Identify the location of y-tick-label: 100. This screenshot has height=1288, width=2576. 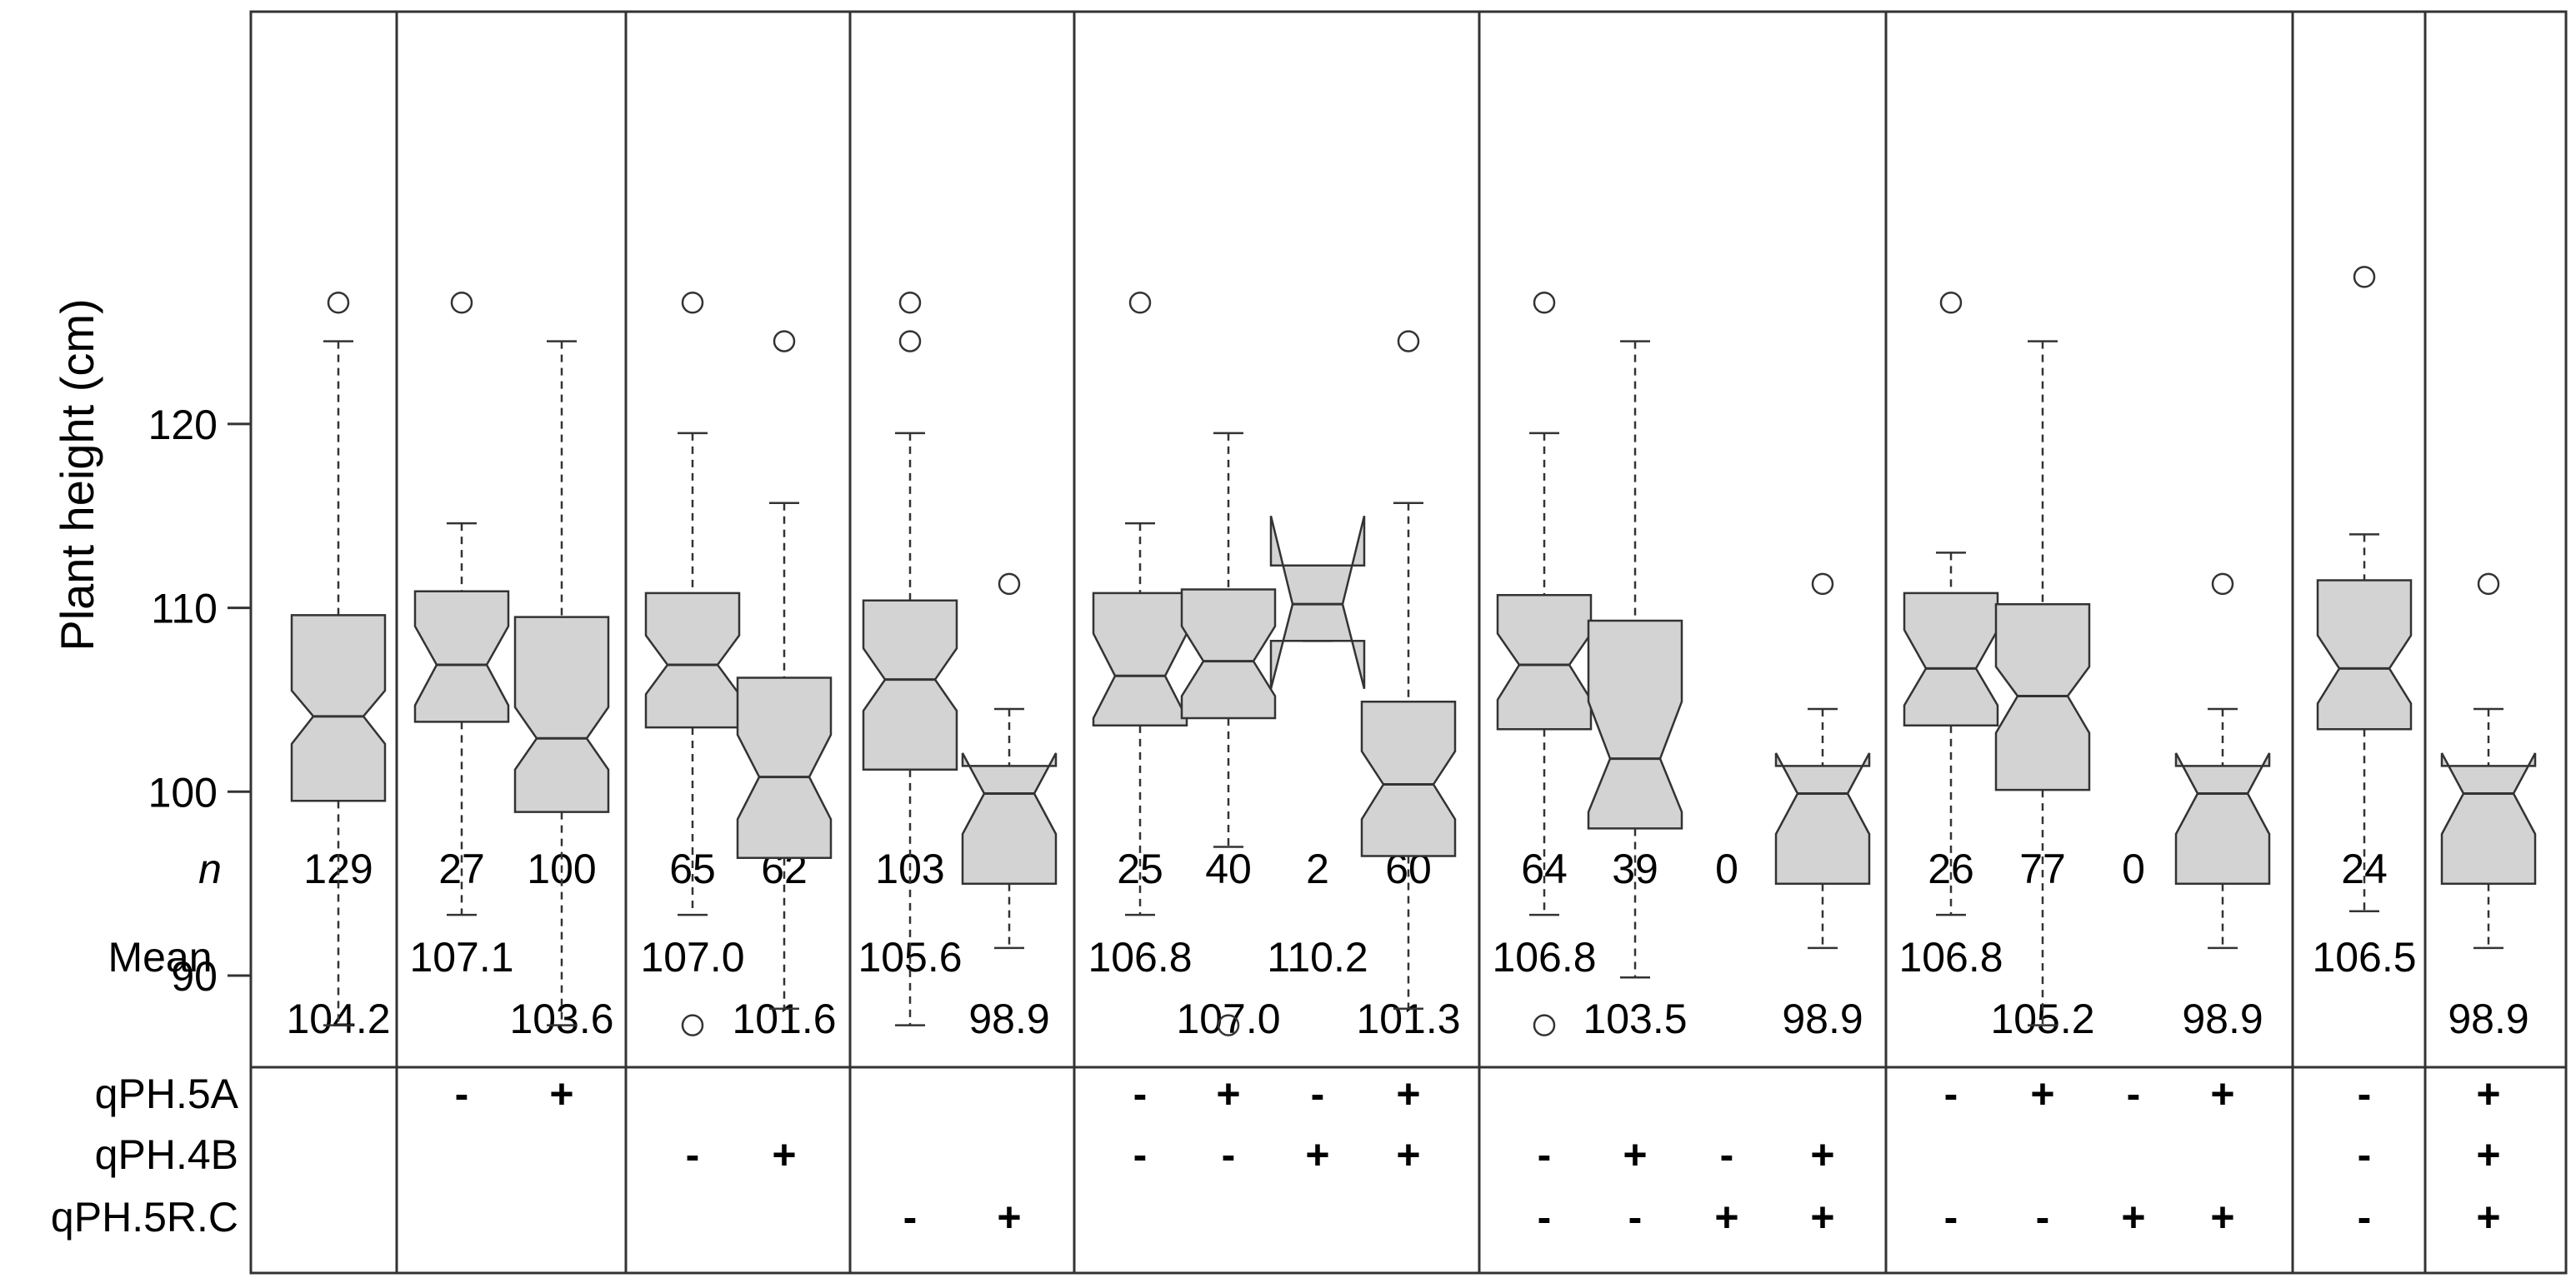
(183, 792).